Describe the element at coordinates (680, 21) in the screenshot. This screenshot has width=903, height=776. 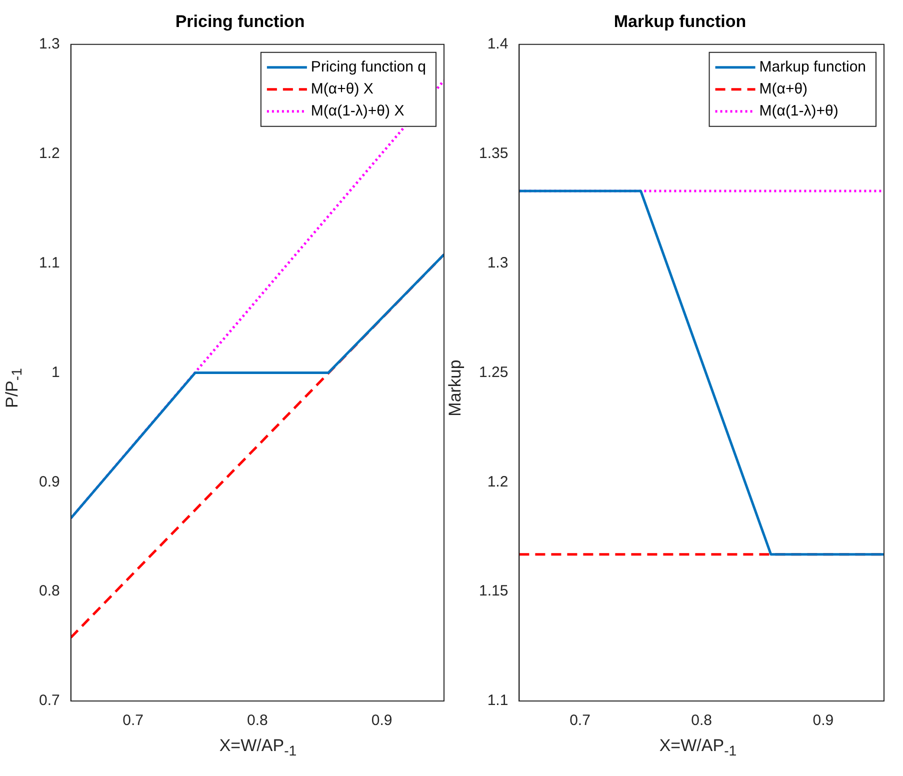
I see `chart-title: Markup function` at that location.